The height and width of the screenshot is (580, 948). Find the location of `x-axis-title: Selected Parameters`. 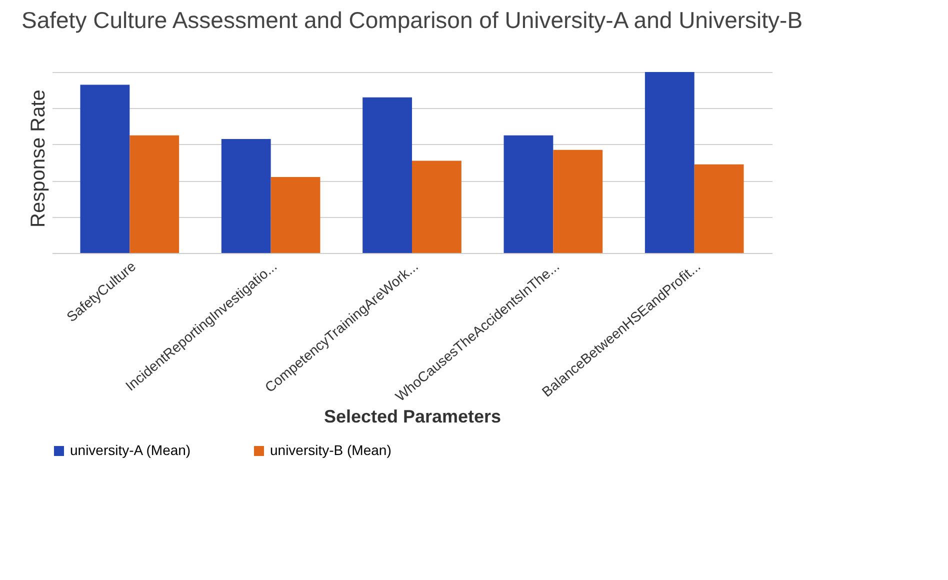

x-axis-title: Selected Parameters is located at coordinates (413, 416).